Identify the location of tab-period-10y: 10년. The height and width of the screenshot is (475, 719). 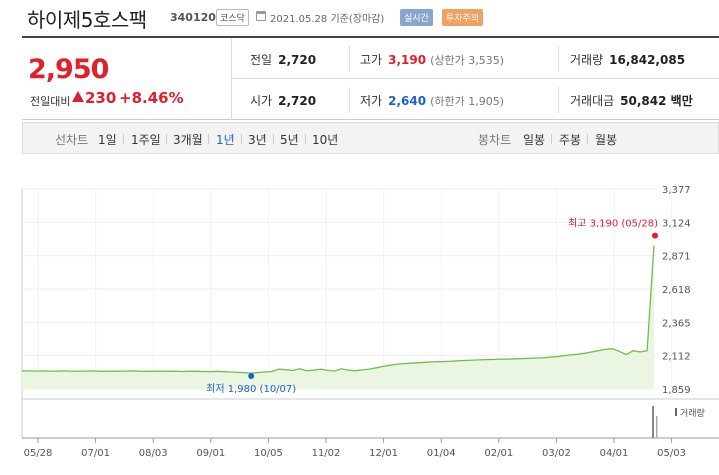
(325, 140).